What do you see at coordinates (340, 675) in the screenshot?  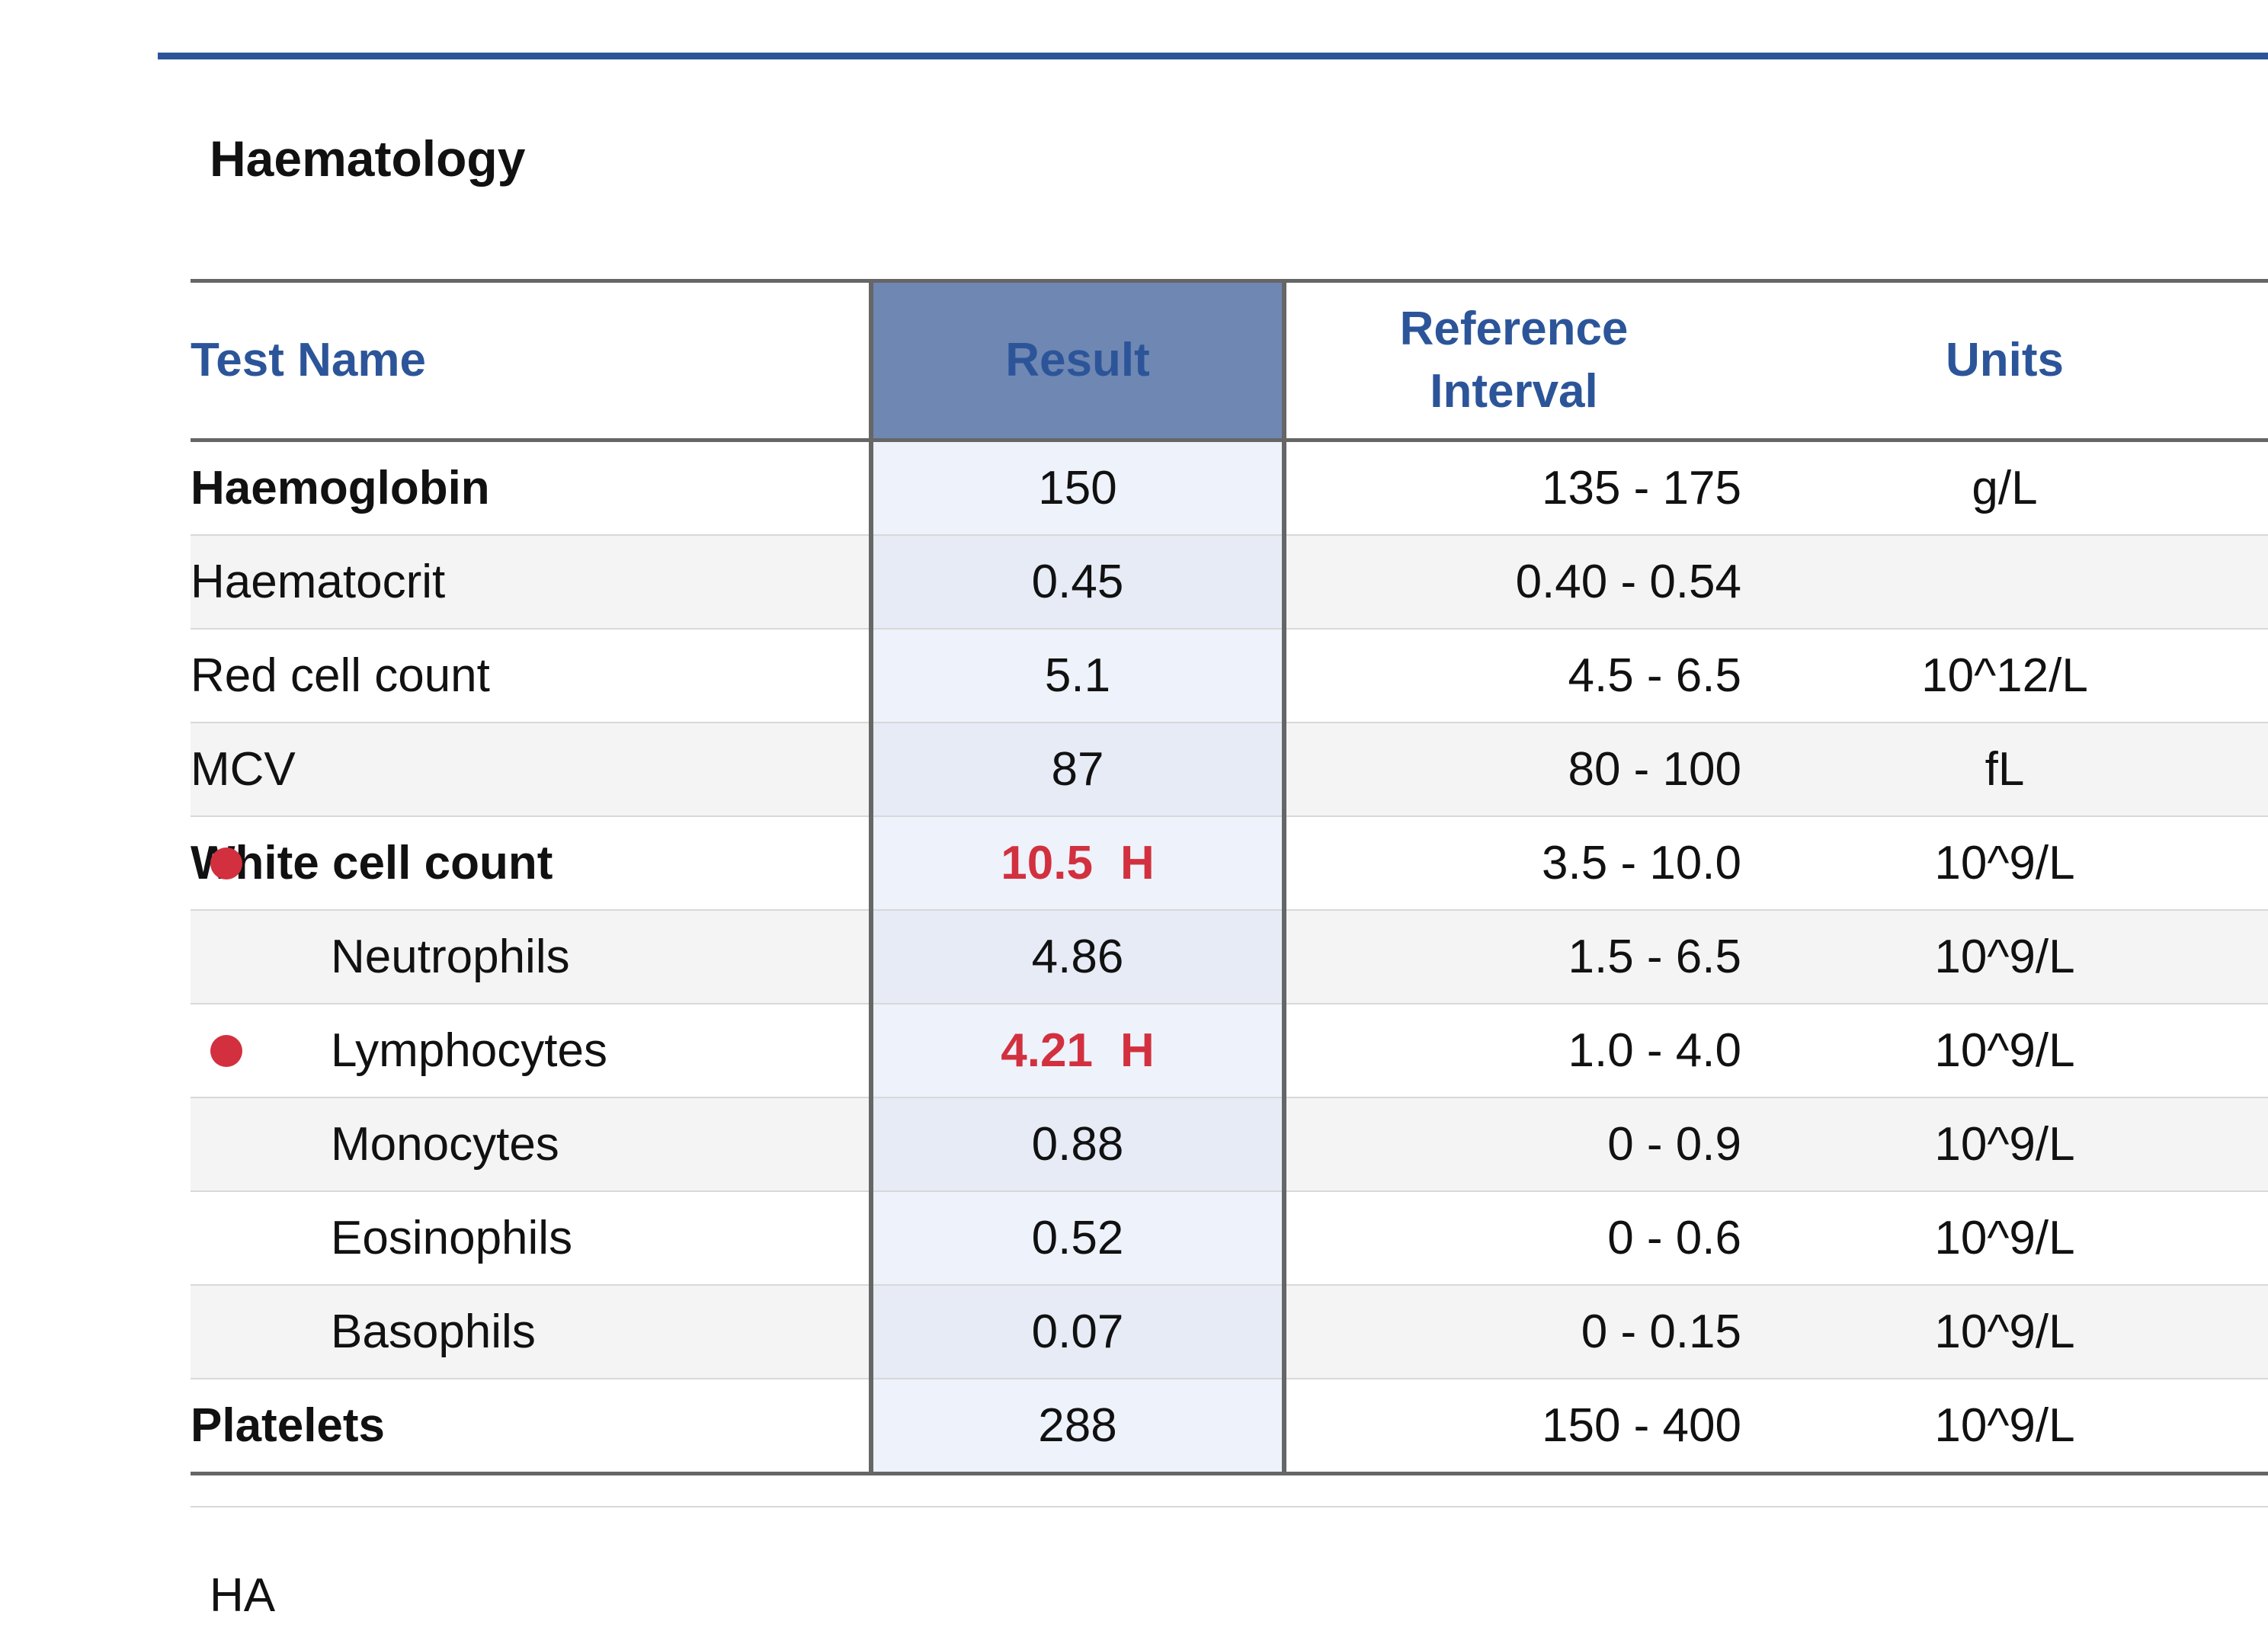 I see `test-name-label: Red cell count` at bounding box center [340, 675].